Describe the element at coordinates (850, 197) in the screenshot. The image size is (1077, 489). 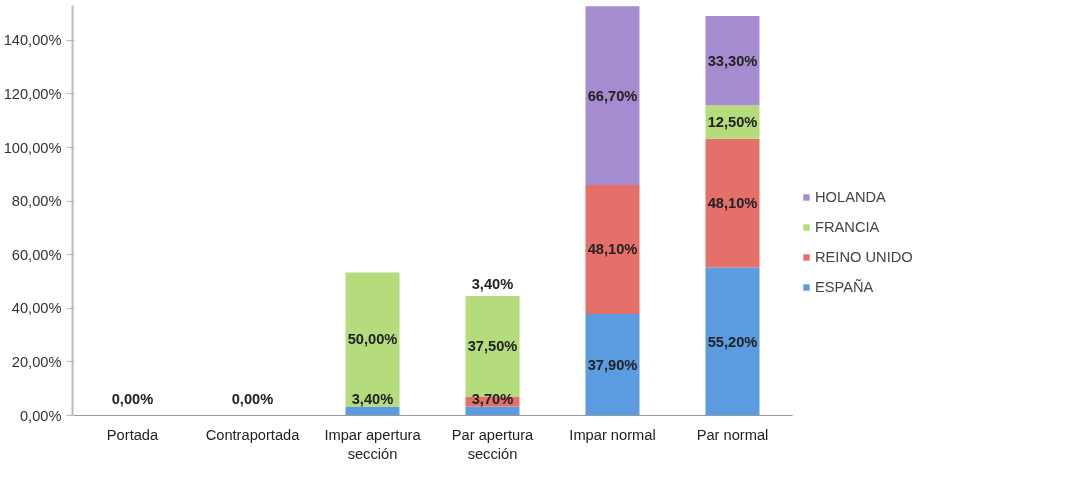
I see `legend-label: HOLANDA` at that location.